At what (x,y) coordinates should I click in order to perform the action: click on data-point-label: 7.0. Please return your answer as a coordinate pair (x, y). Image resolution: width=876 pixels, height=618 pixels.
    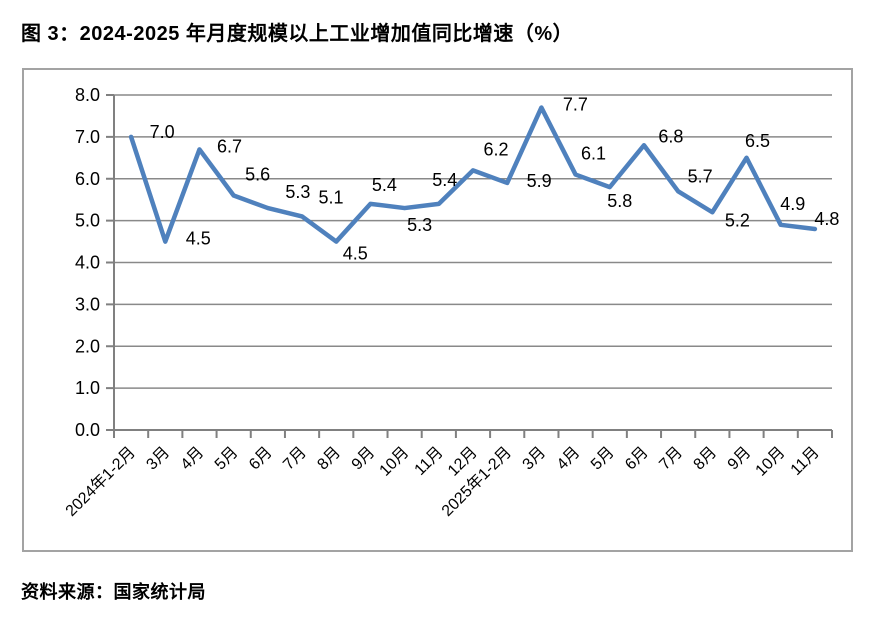
    Looking at the image, I should click on (162, 132).